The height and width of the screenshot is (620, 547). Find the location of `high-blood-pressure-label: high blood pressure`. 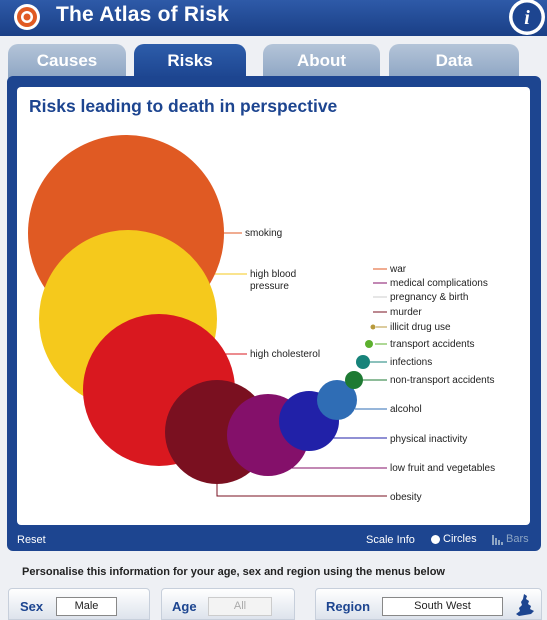

high-blood-pressure-label: high blood pressure is located at coordinates (274, 280).